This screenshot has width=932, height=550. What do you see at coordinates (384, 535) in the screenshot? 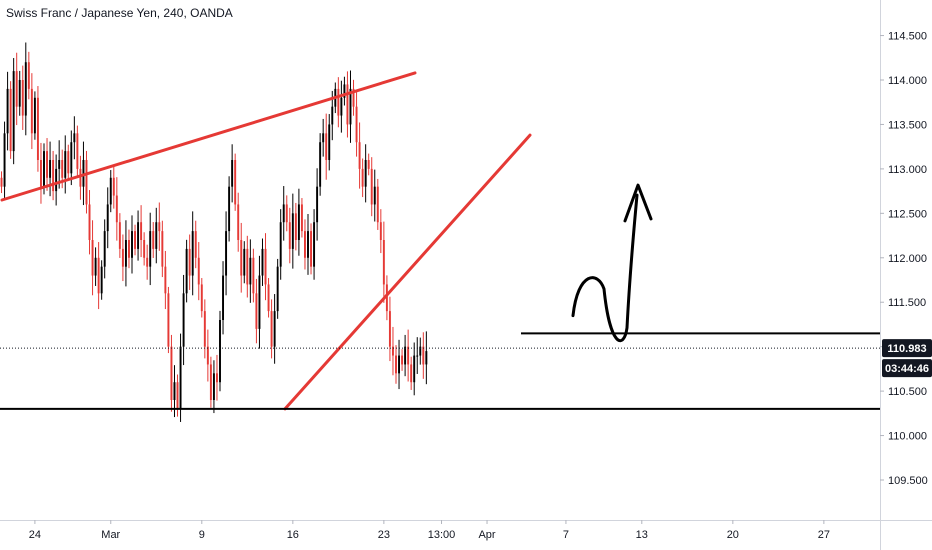
I see `x-tick-label: 23` at bounding box center [384, 535].